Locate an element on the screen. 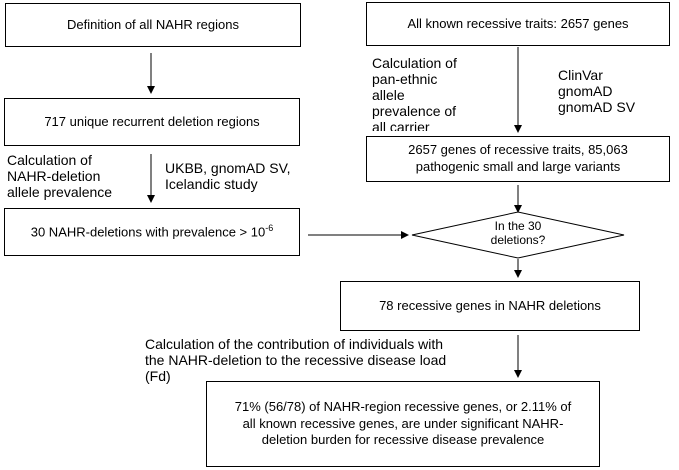  box-genes-variants-line2: pathogenic small and large variants is located at coordinates (518, 166).